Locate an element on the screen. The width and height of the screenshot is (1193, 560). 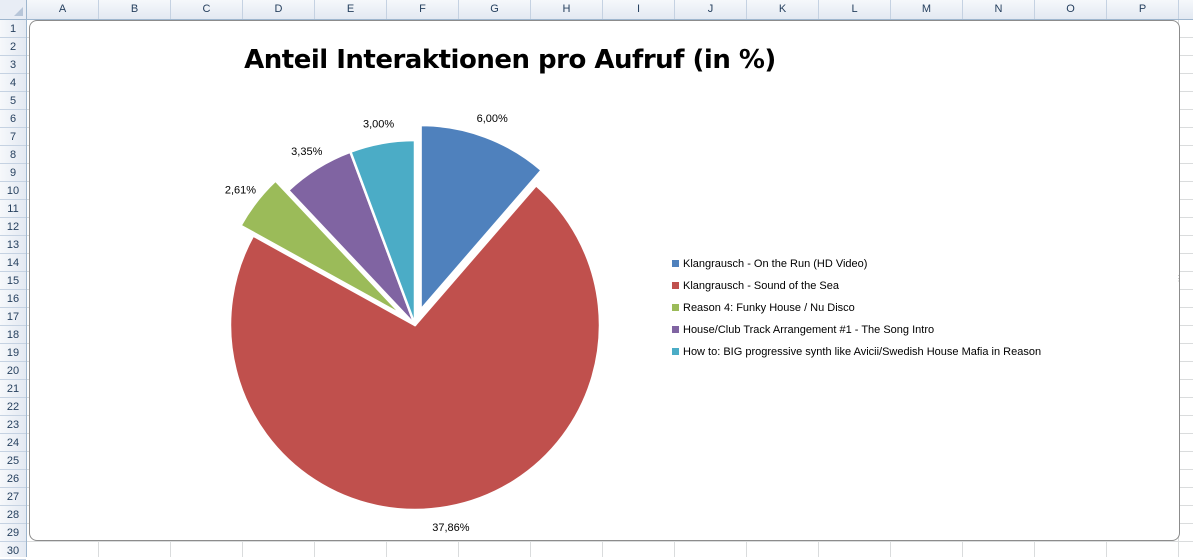
row-header-13: 13 is located at coordinates (13, 245).